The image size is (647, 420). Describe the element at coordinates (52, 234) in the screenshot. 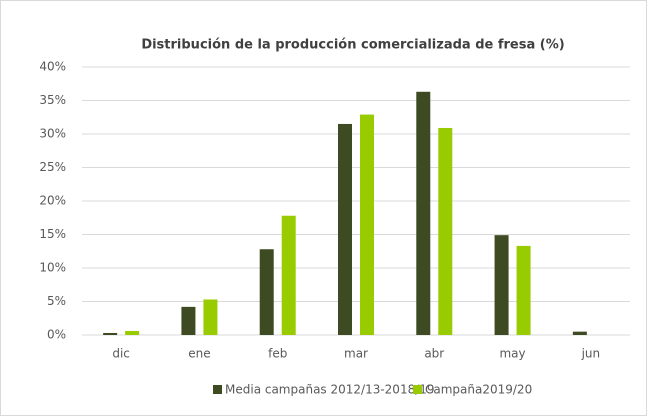

I see `y-tick-label: 15%` at that location.